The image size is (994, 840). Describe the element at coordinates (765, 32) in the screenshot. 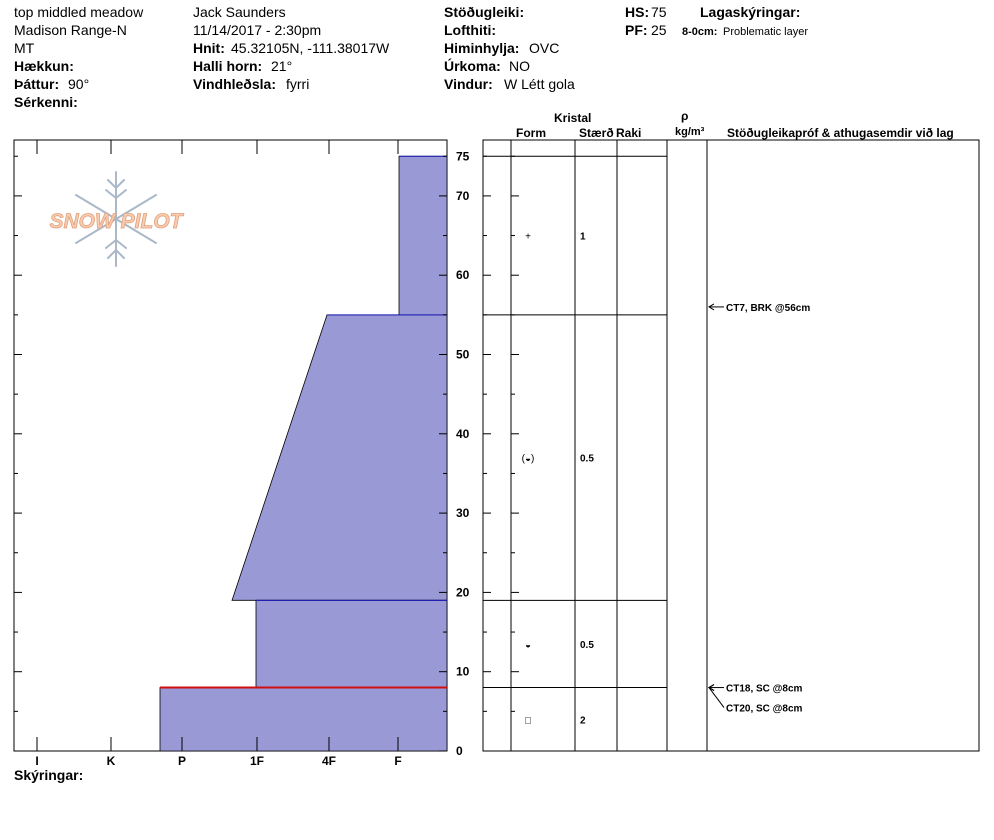

I see `problem-text: Problematic layer` at that location.